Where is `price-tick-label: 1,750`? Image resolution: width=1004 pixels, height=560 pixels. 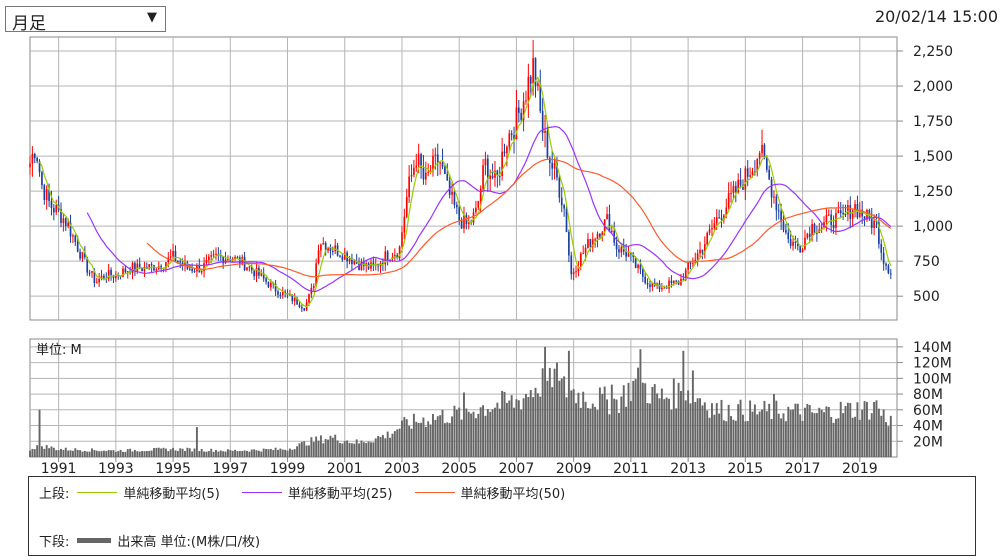
price-tick-label: 1,750 is located at coordinates (933, 122).